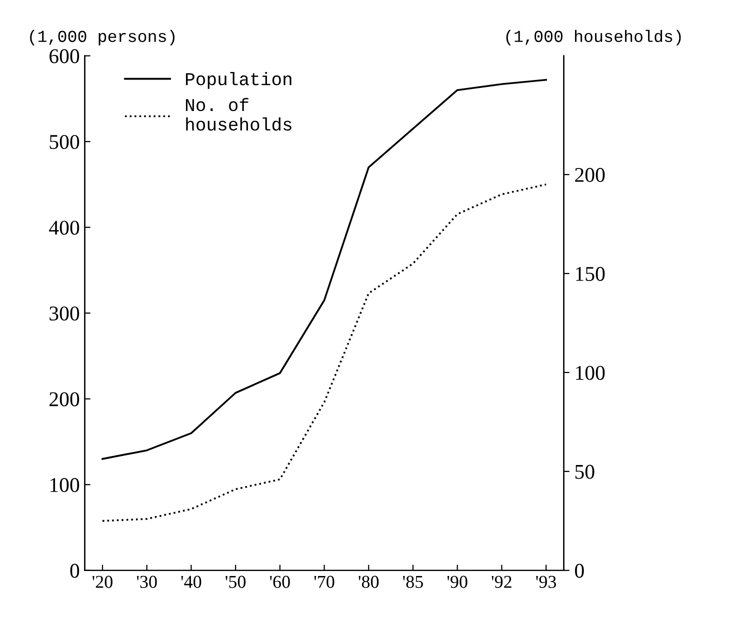 This screenshot has height=620, width=737. What do you see at coordinates (368, 582) in the screenshot?
I see `x-tick-label: '80` at bounding box center [368, 582].